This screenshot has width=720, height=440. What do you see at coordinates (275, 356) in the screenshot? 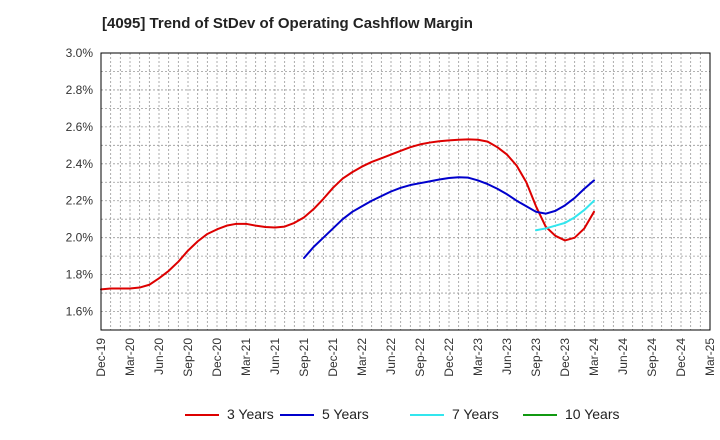
I see `x-tick-label: Jun-21` at bounding box center [275, 356].